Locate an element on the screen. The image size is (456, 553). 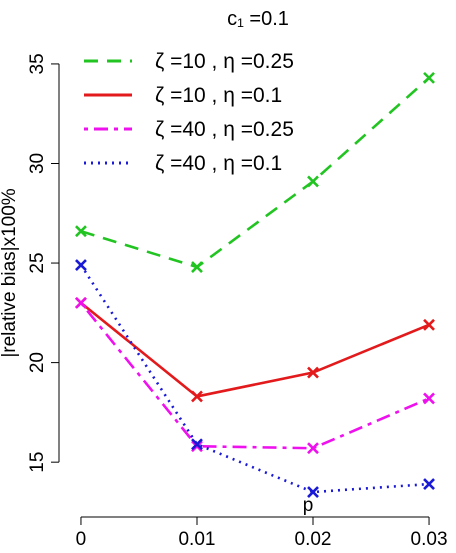
legend-item-3: ζ =40 , η =0.25 is located at coordinates (189, 129).